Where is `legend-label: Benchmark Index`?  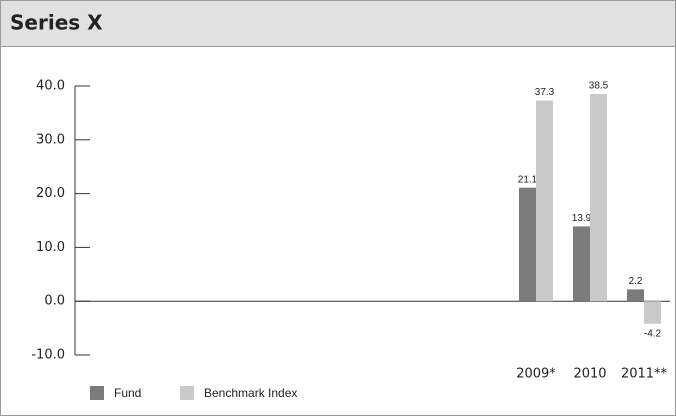 legend-label: Benchmark Index is located at coordinates (250, 393).